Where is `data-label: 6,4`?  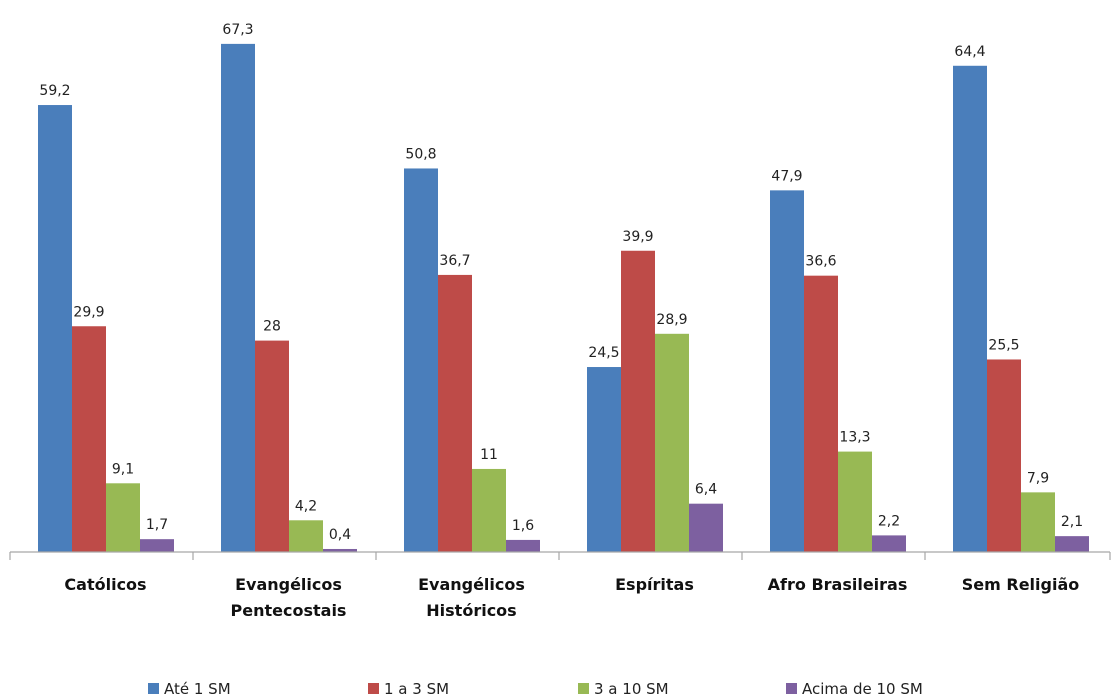 data-label: 6,4 is located at coordinates (706, 490).